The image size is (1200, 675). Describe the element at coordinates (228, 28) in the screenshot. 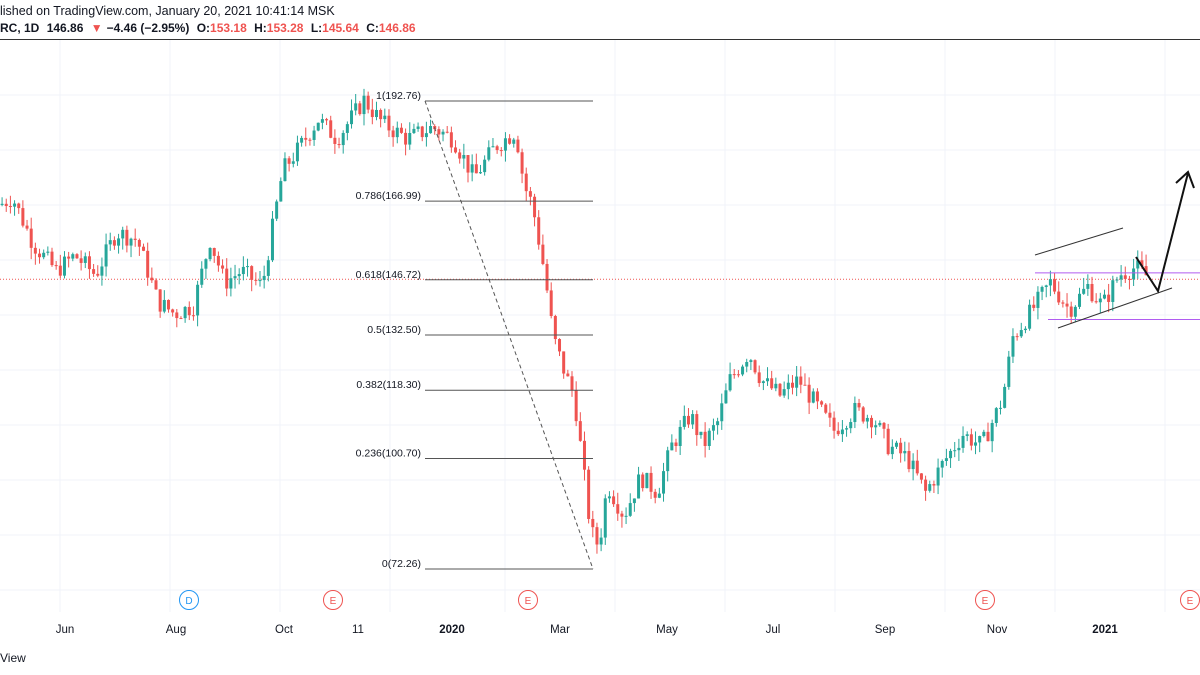

I see `open-value: 153.18` at that location.